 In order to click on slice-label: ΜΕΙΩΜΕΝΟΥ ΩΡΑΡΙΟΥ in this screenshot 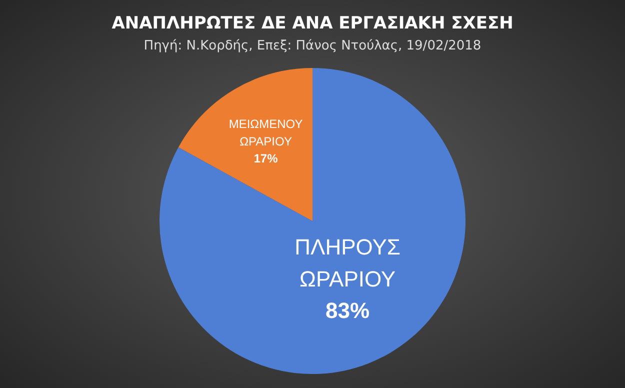, I will do `click(265, 132)`.